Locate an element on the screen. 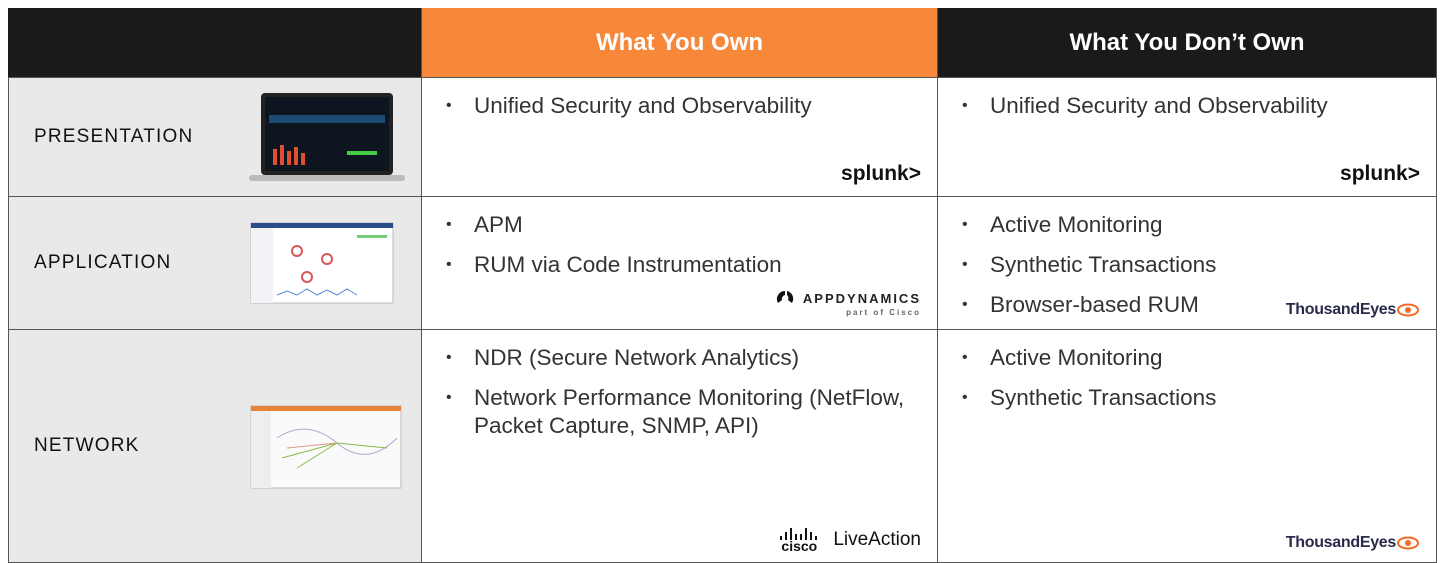  logo-icon is located at coordinates (785, 296).